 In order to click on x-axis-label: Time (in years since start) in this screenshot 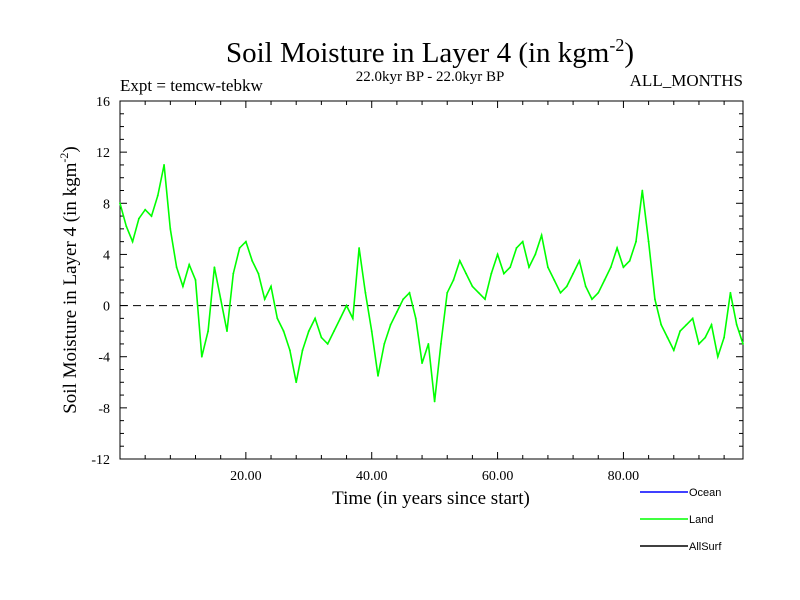, I will do `click(431, 498)`.